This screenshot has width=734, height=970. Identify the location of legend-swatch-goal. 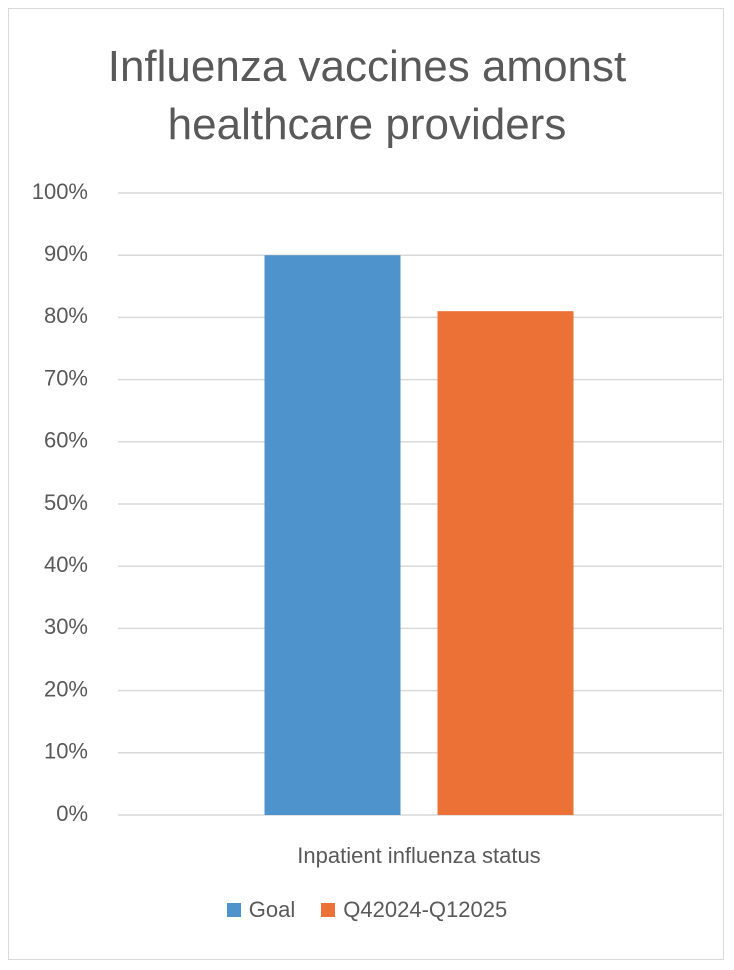
(233, 910).